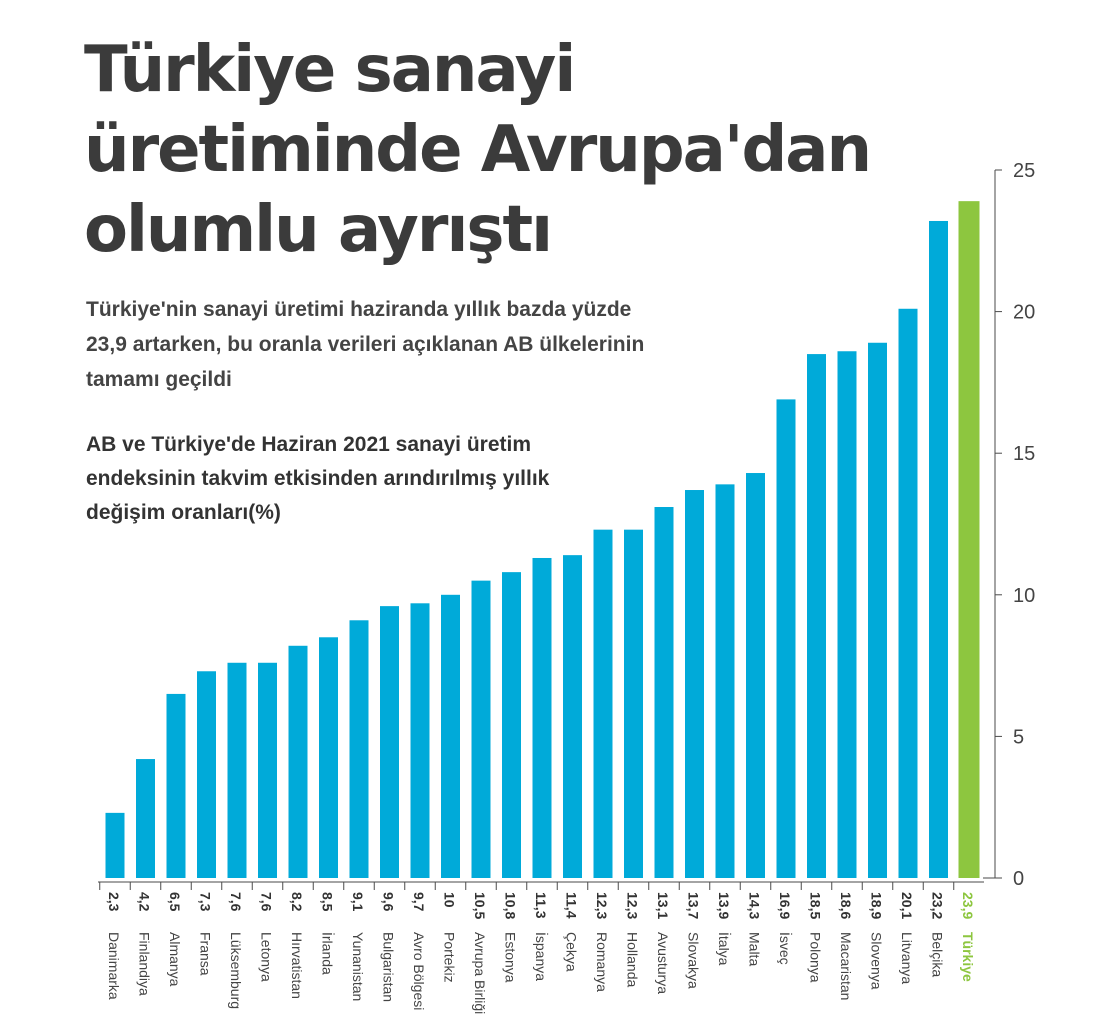  What do you see at coordinates (419, 971) in the screenshot?
I see `category-label: Avro Bölgesi` at bounding box center [419, 971].